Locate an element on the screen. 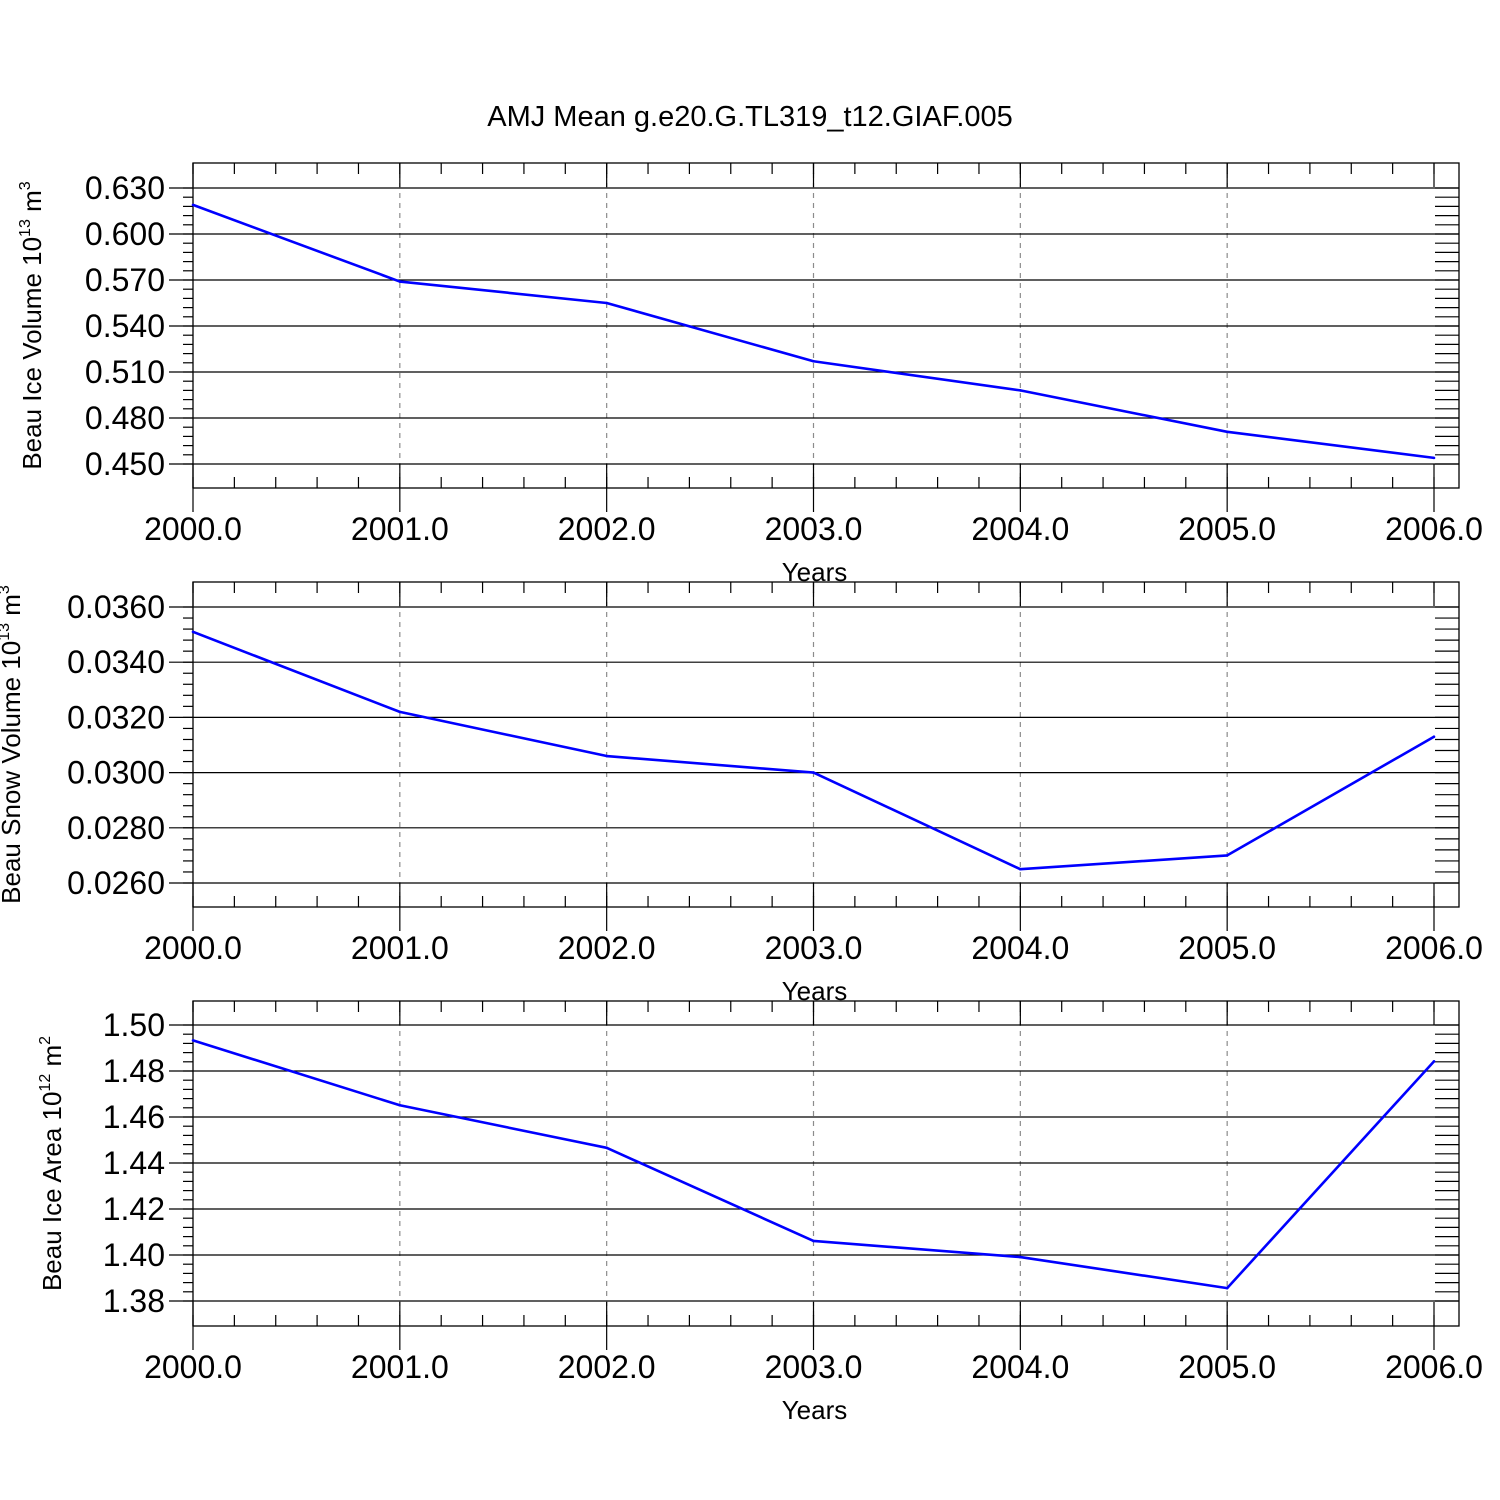  y-axis-label: Beau Ice Area 1012 m2 is located at coordinates (52, 1163).